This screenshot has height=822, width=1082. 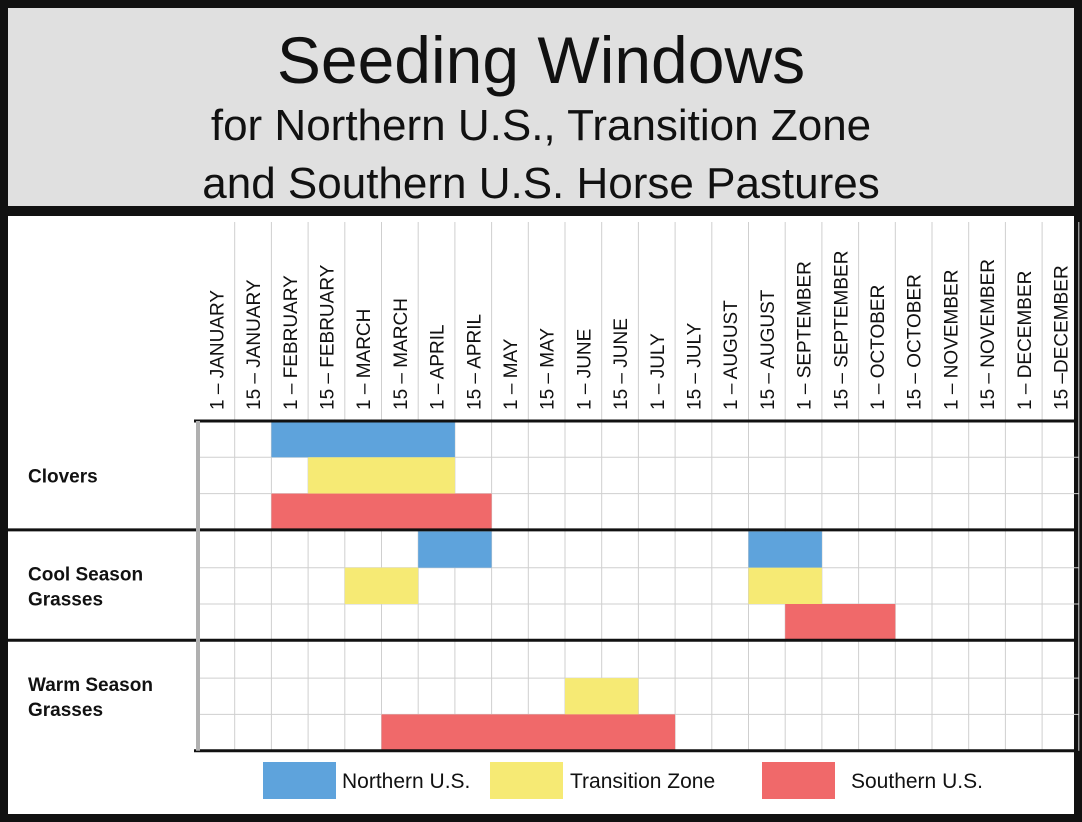 I want to click on chart-subtitle-line-1: for Northern U.S., Transition Zone, so click(x=541, y=125).